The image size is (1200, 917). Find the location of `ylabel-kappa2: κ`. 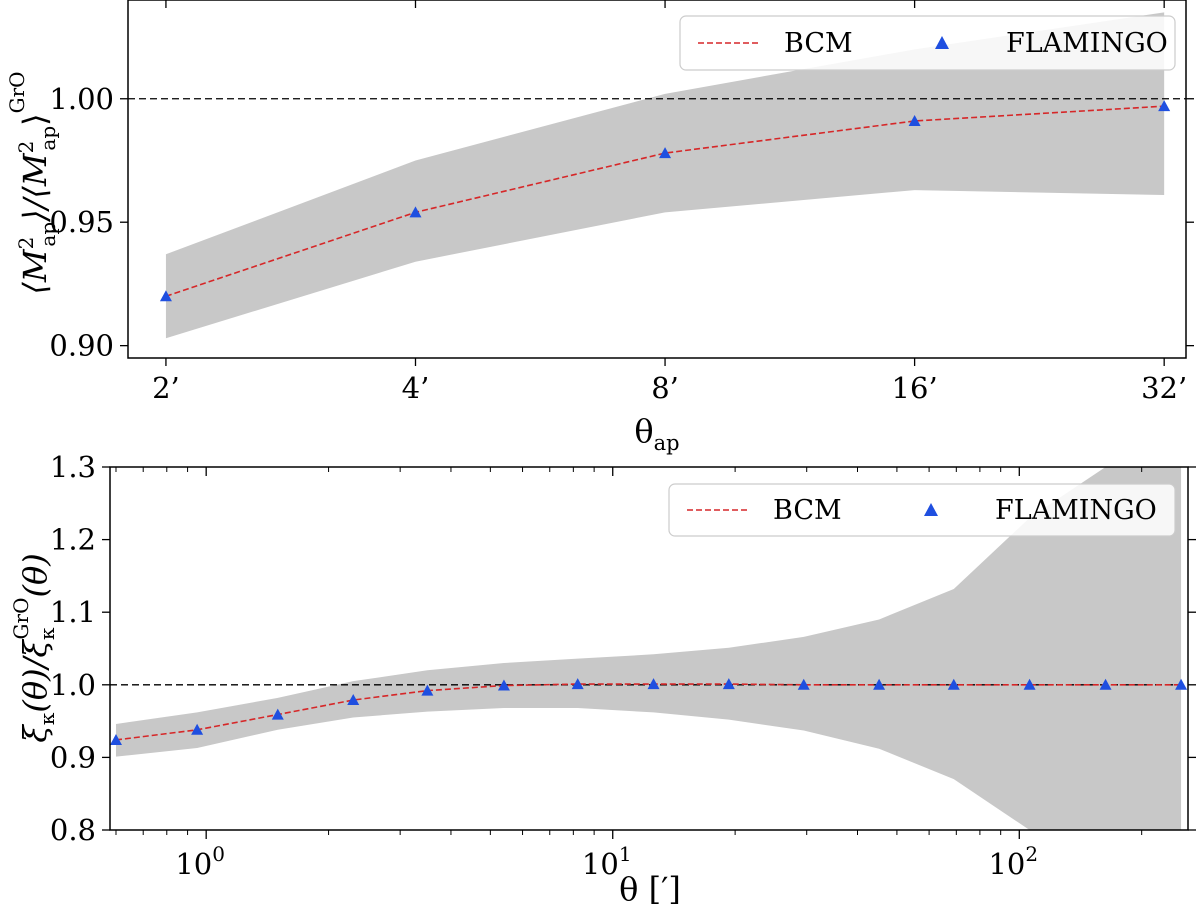

ylabel-kappa2: κ is located at coordinates (47, 633).